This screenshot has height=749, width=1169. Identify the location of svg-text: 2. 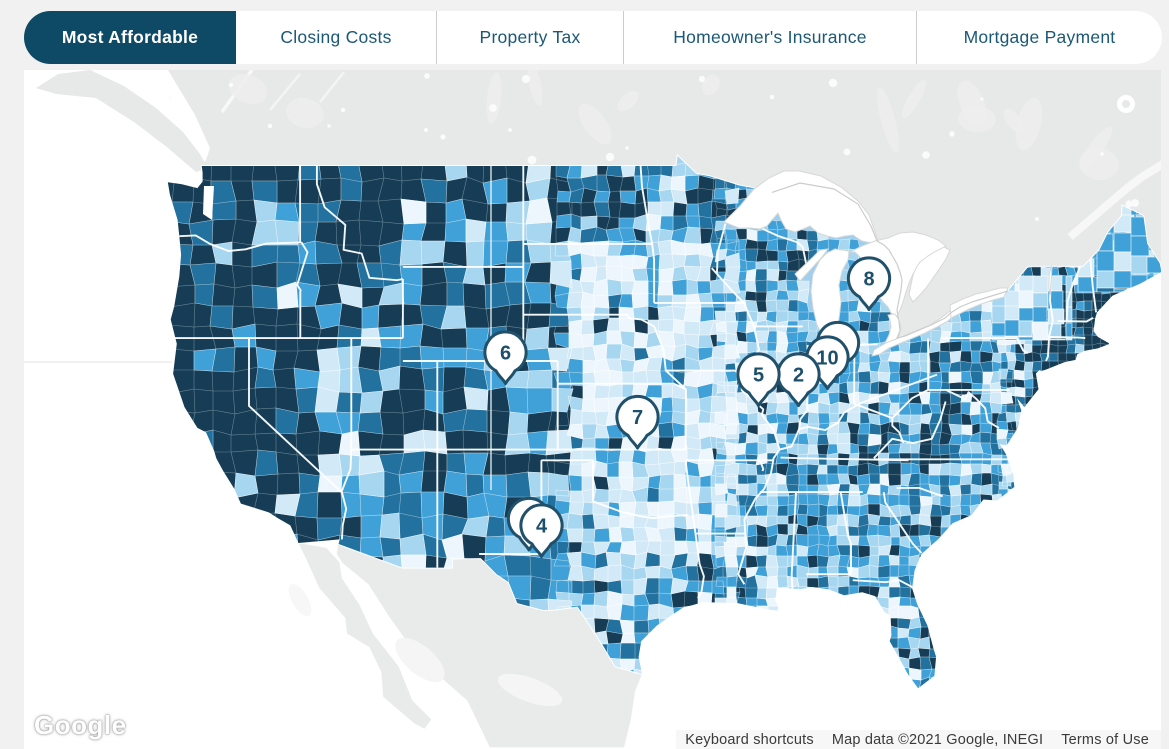
(798, 376).